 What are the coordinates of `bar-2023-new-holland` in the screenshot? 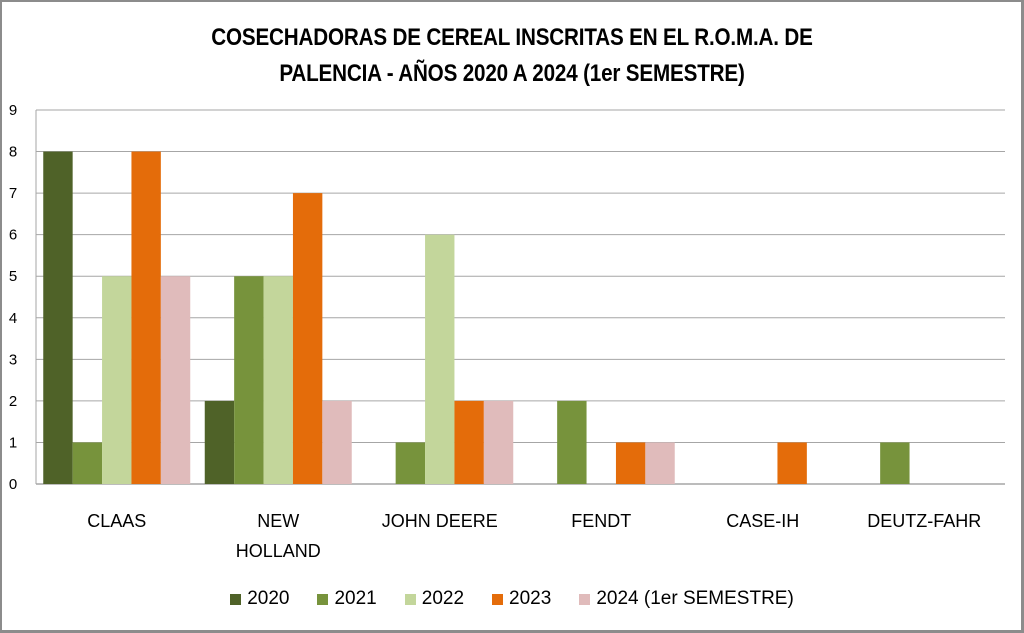 It's located at (307, 338).